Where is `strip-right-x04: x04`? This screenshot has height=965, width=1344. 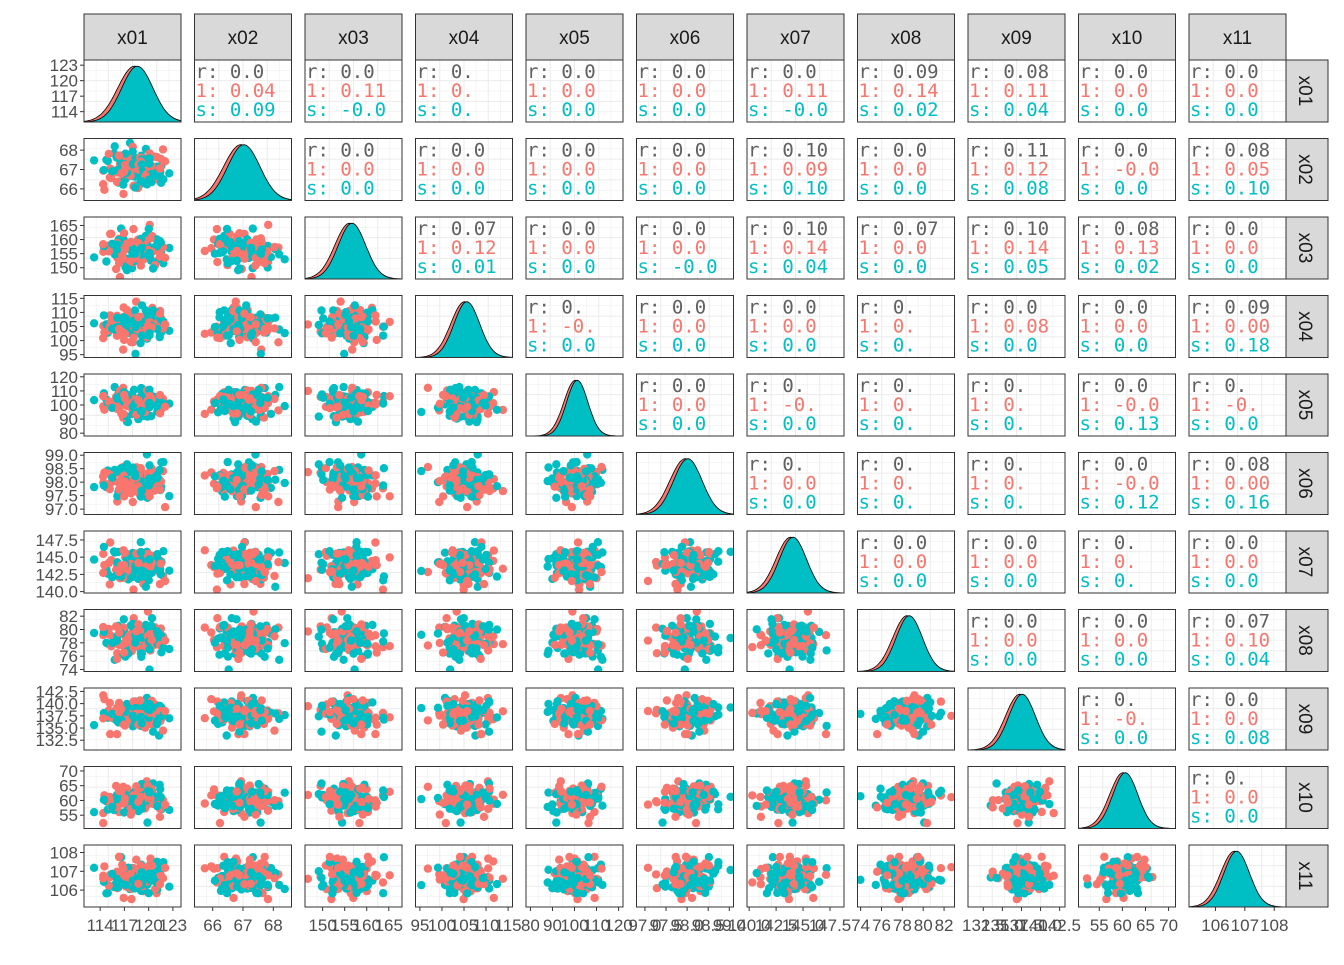
strip-right-x04: x04 is located at coordinates (1306, 326).